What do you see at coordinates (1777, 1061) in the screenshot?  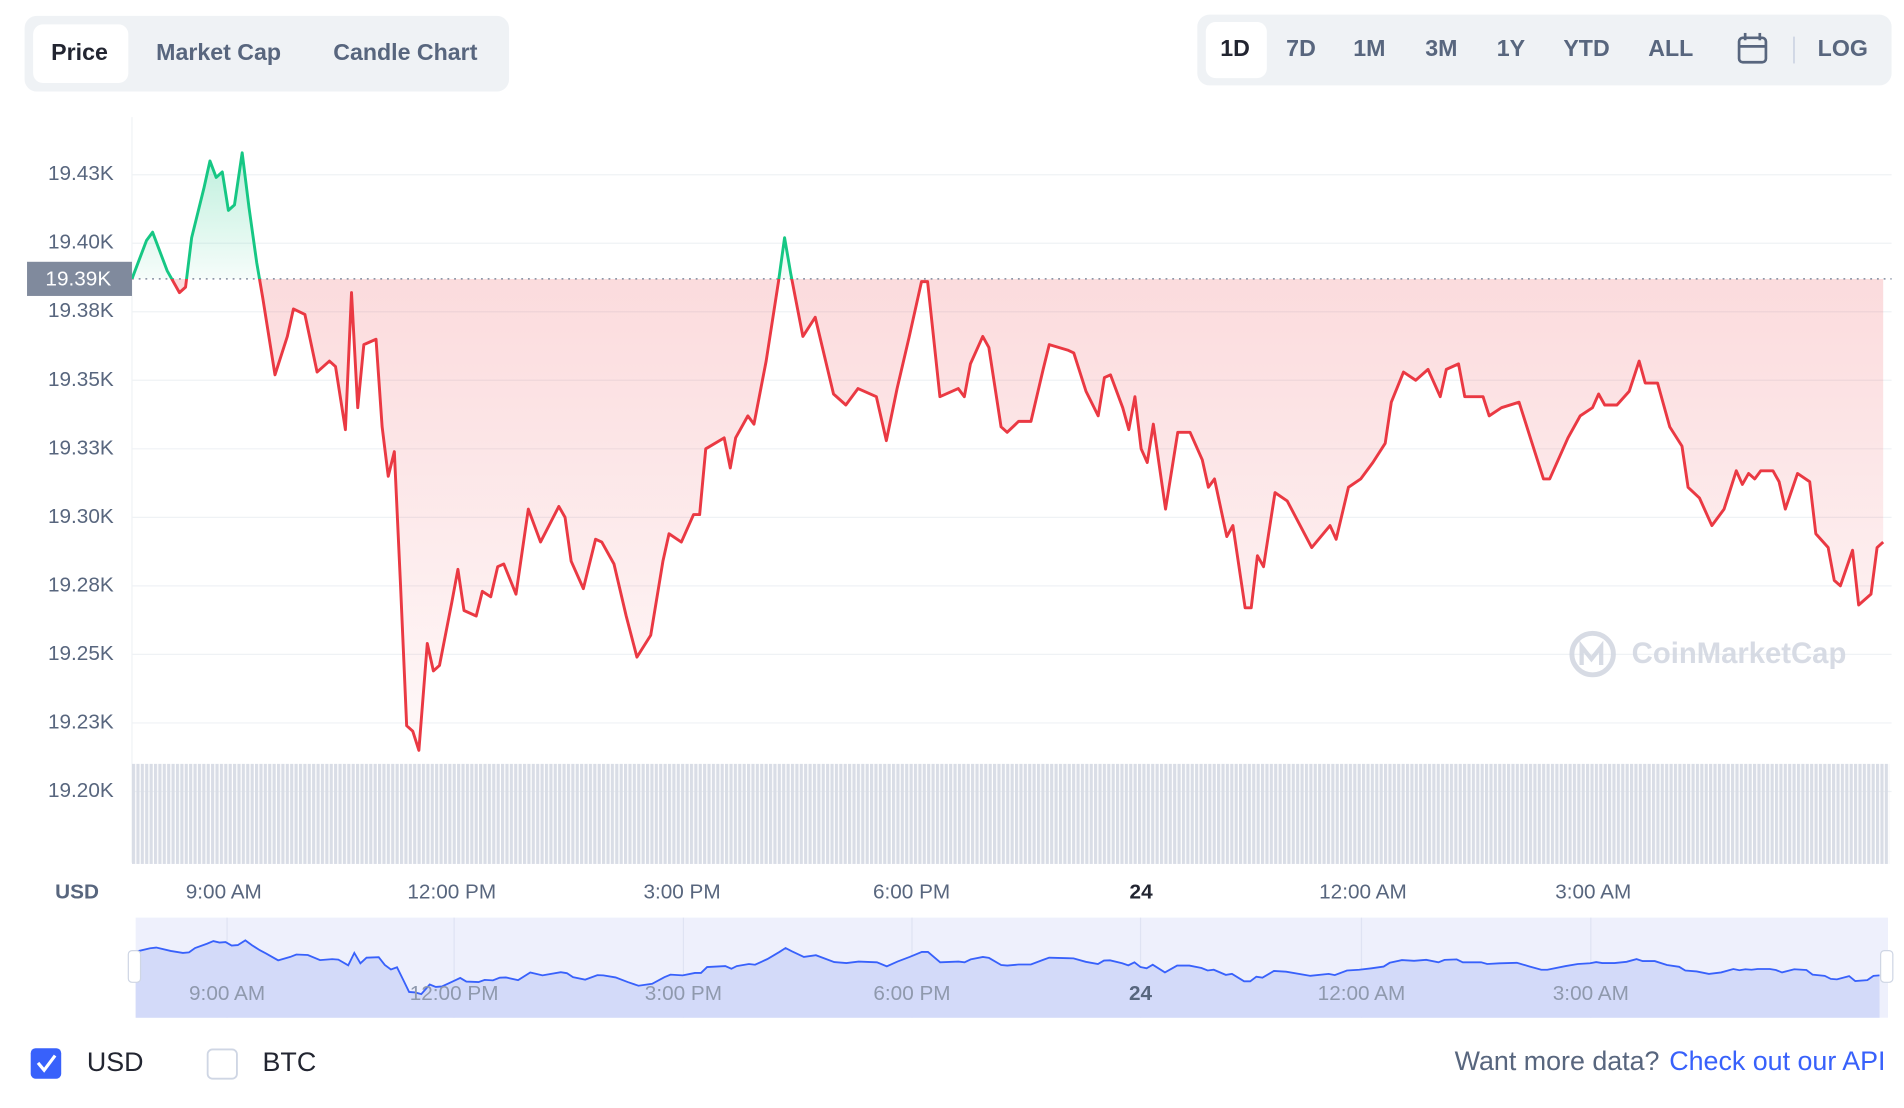 I see `api-link: Check out our API` at bounding box center [1777, 1061].